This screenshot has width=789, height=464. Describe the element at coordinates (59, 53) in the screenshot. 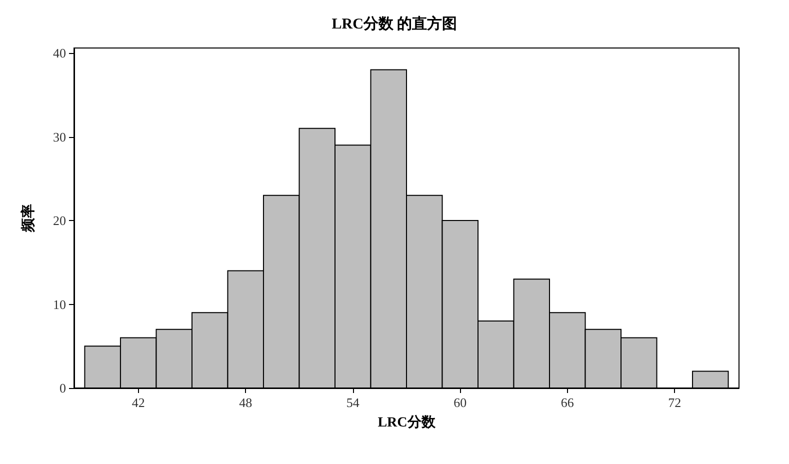

I see `y-tick-label: 40` at that location.